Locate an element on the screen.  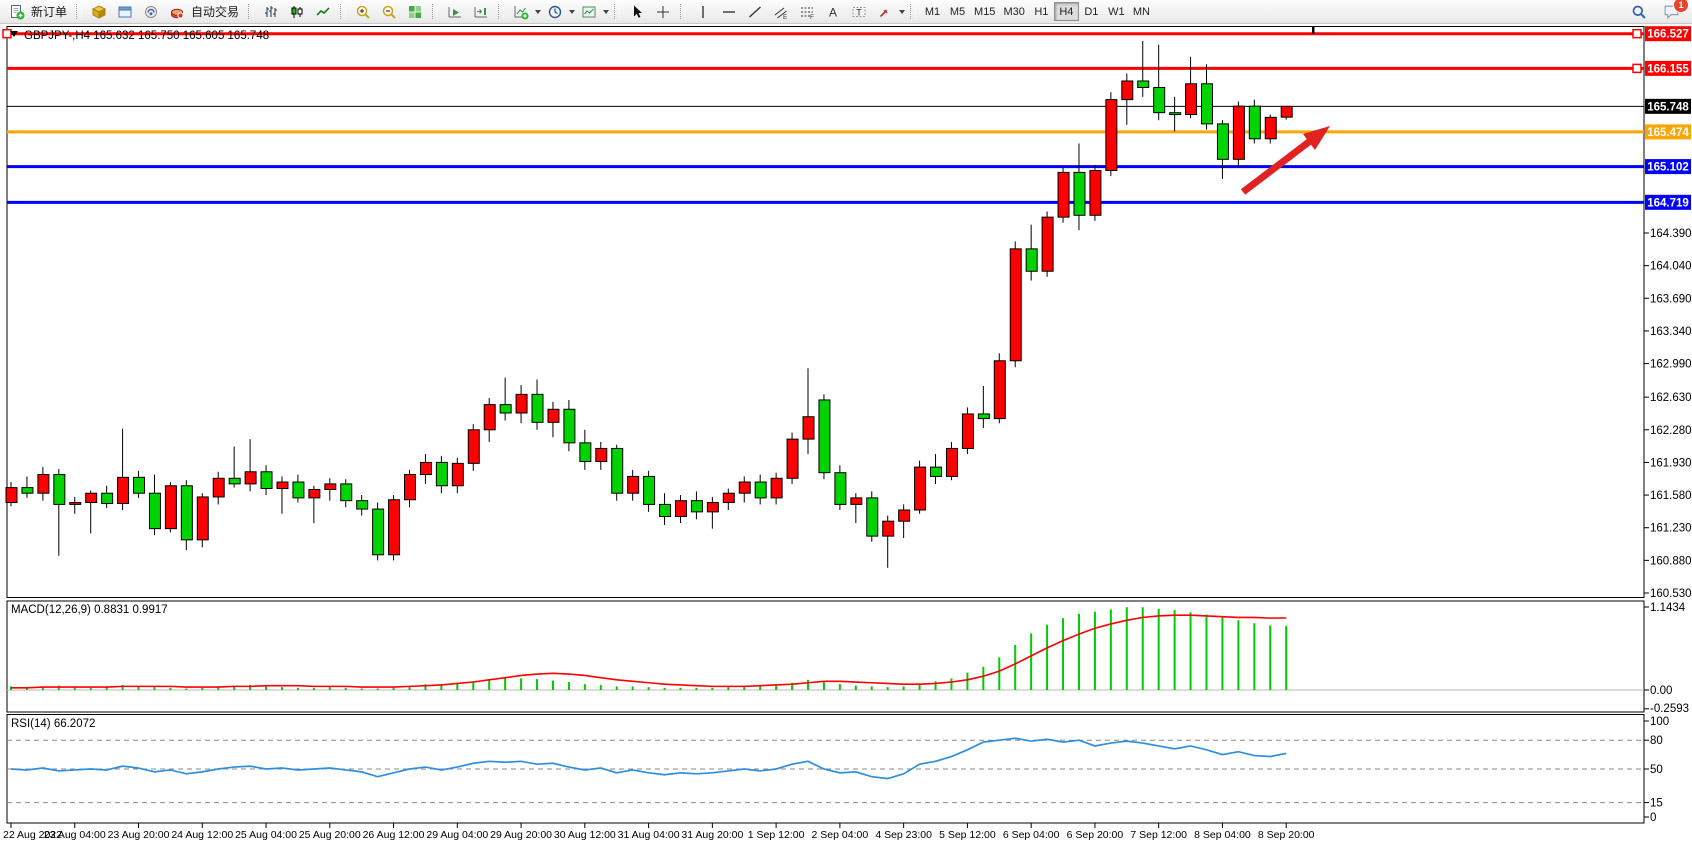
periods-clock-icon is located at coordinates (555, 11).